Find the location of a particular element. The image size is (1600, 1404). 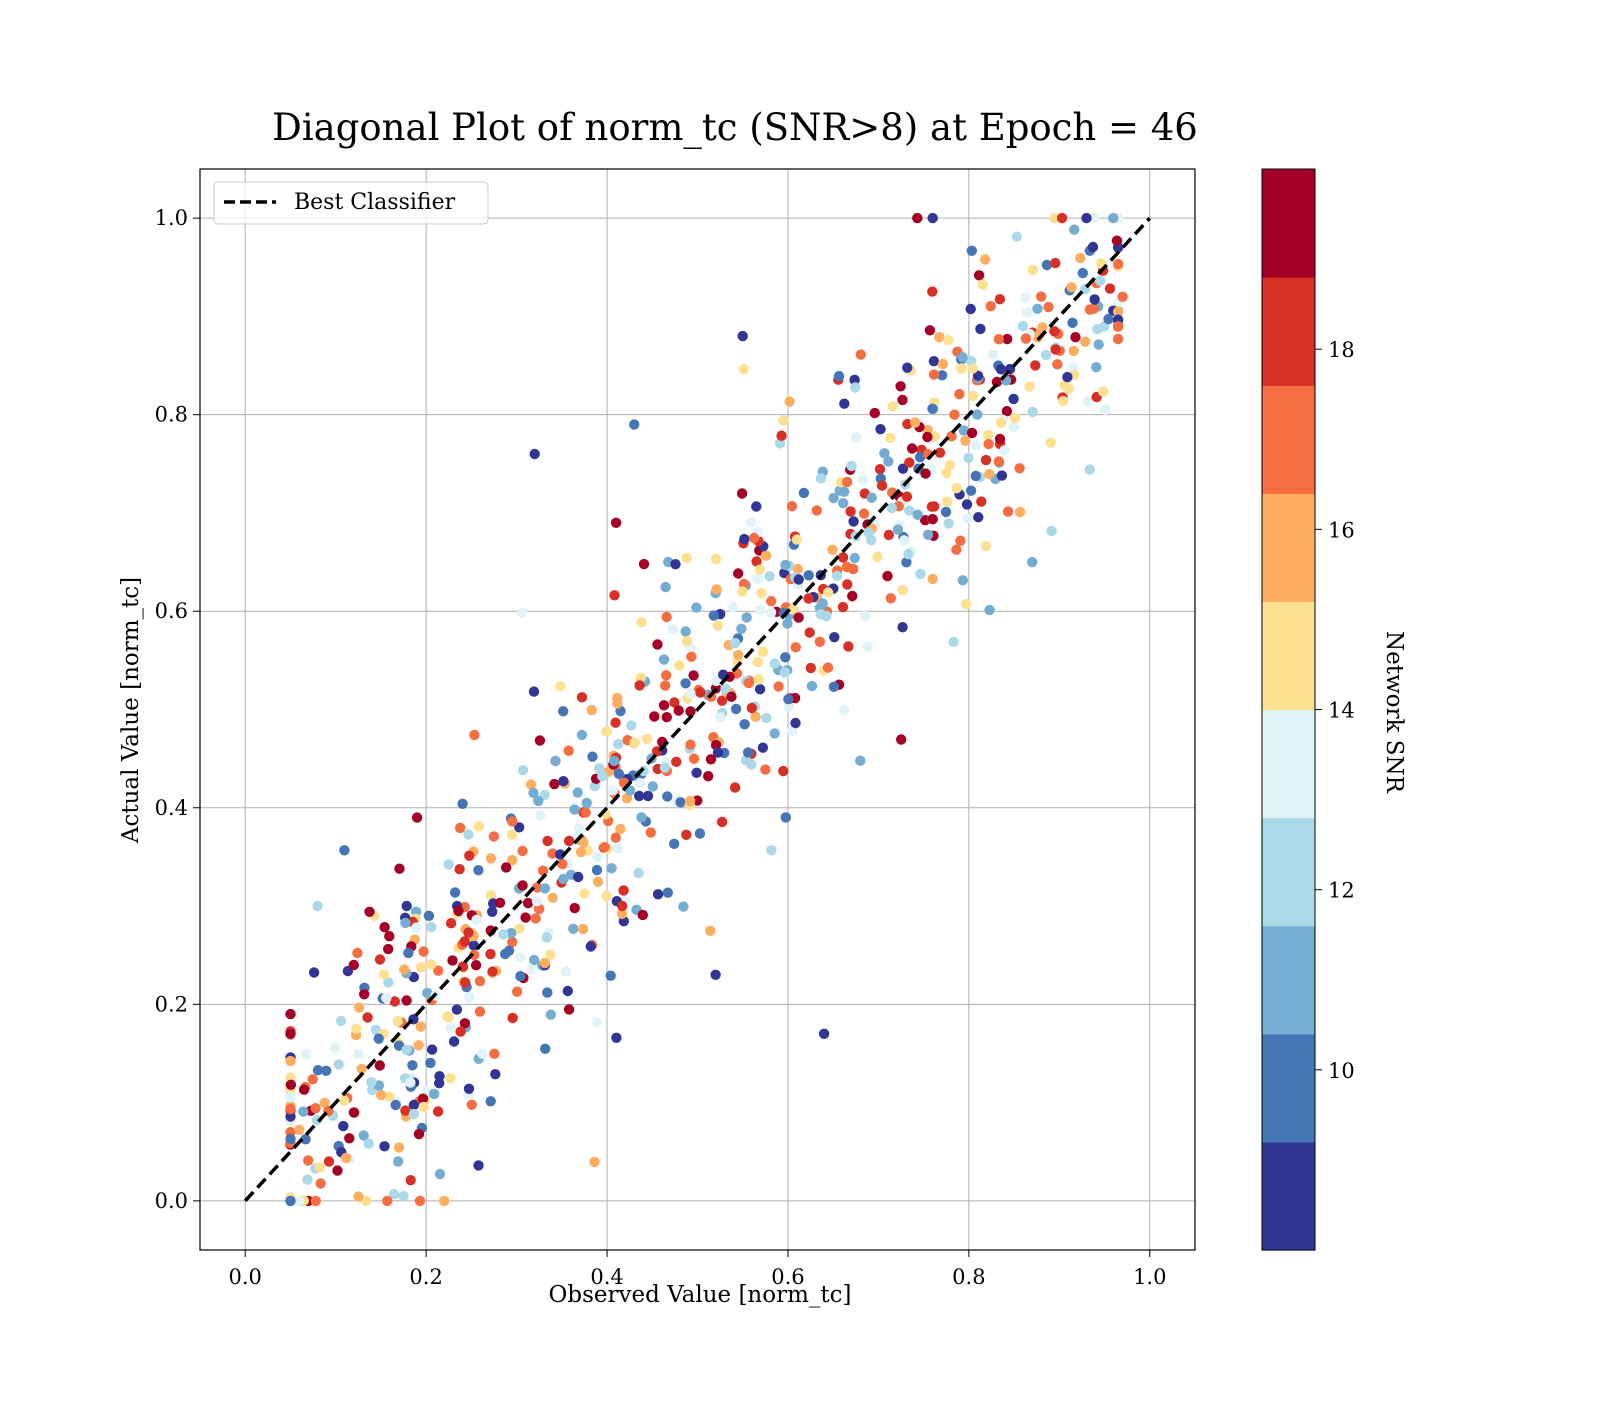

x-axis-ticks: 0.0 0.2 0.4 0.6 0.8 1.0 is located at coordinates (697, 1269).